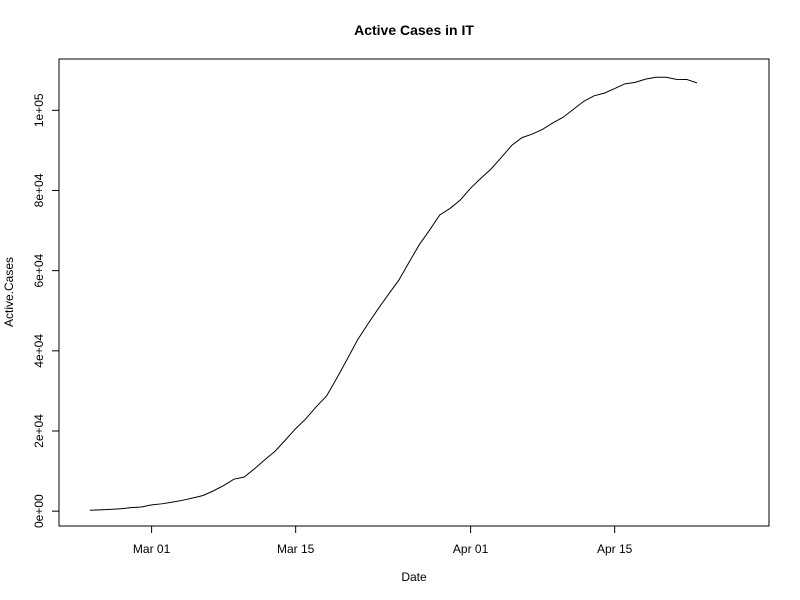 The image size is (800, 600). I want to click on y-tick-label: 0e+00, so click(39, 511).